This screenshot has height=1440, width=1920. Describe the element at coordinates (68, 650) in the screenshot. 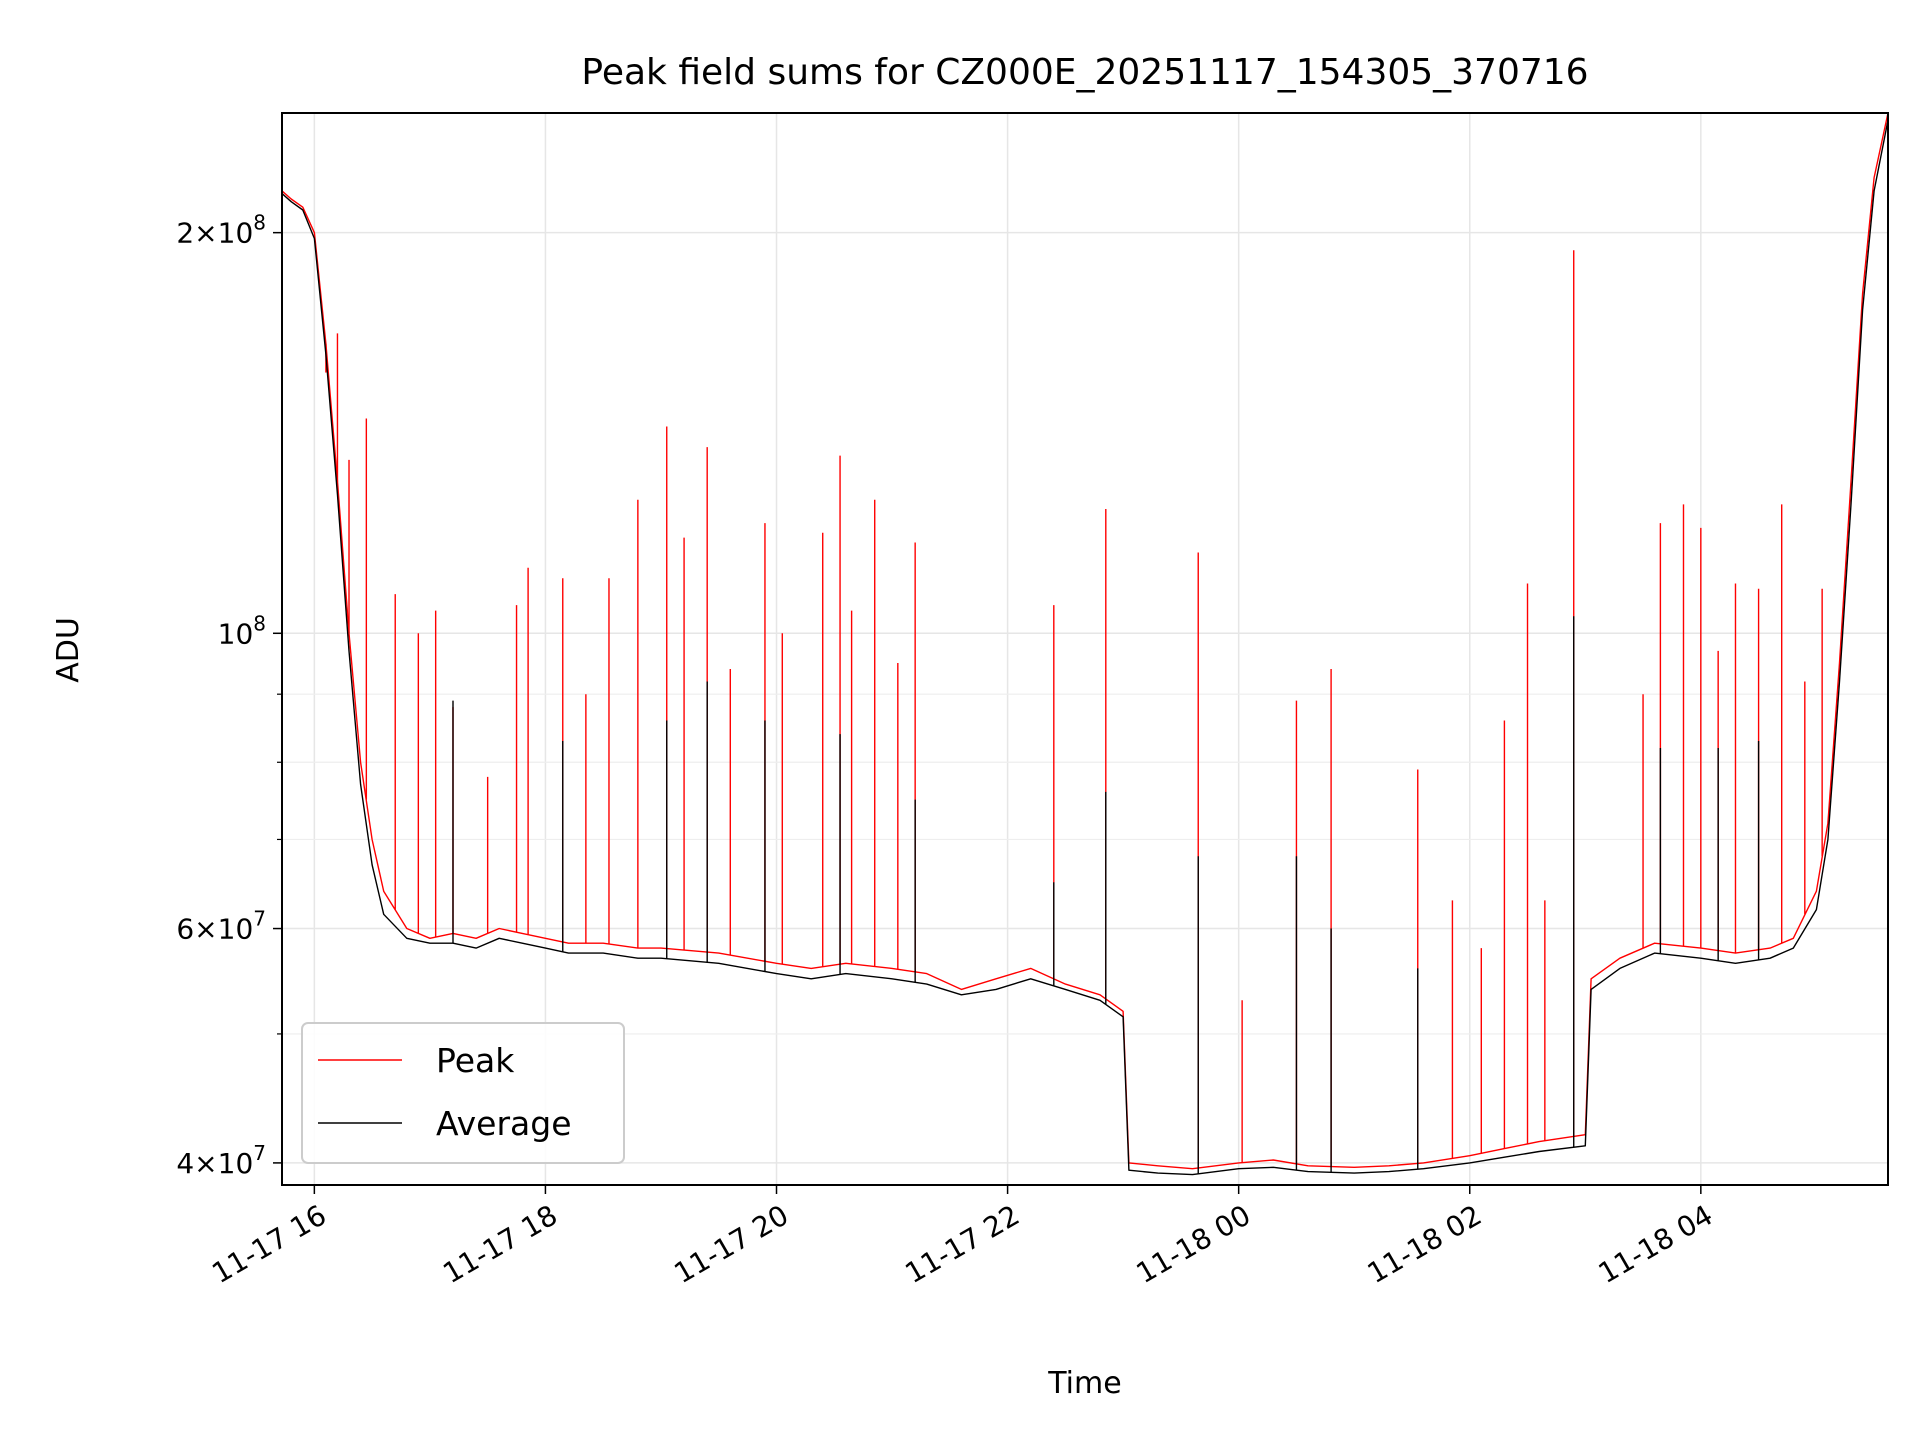

I see `y-axis-label: ADU` at that location.